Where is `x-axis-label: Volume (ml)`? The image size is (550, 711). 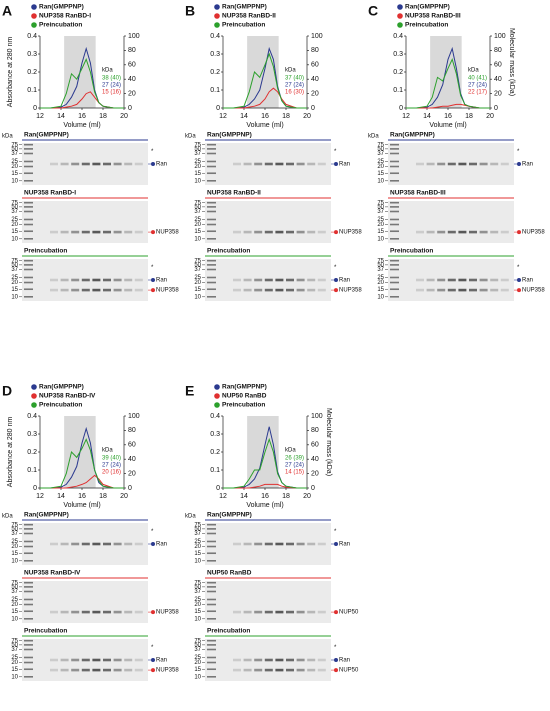 x-axis-label: Volume (ml) is located at coordinates (447, 125).